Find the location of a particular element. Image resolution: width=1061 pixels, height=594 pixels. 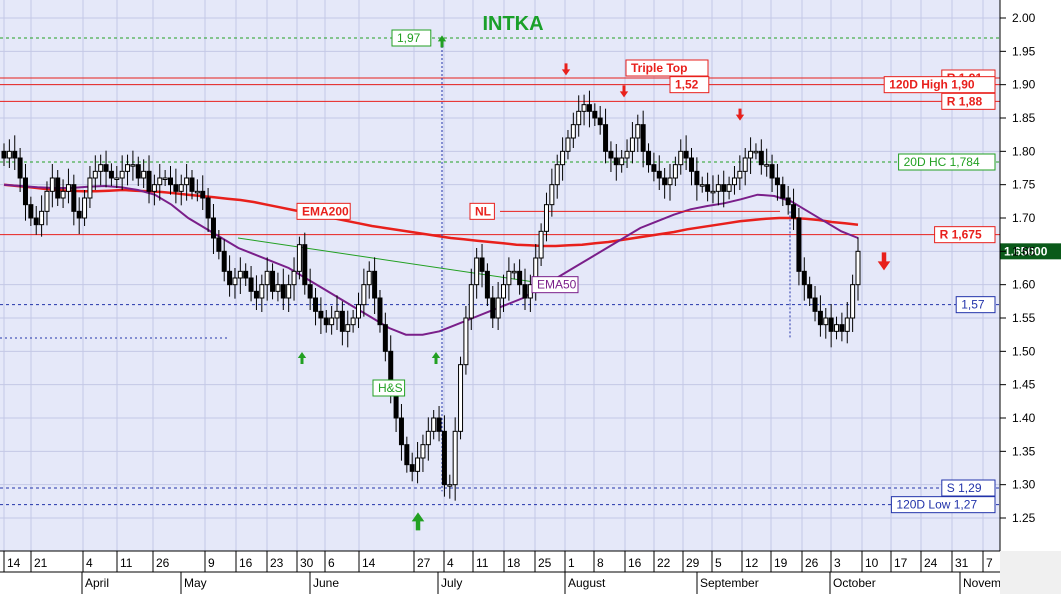

level-1-57-label: 1,57 is located at coordinates (973, 305).